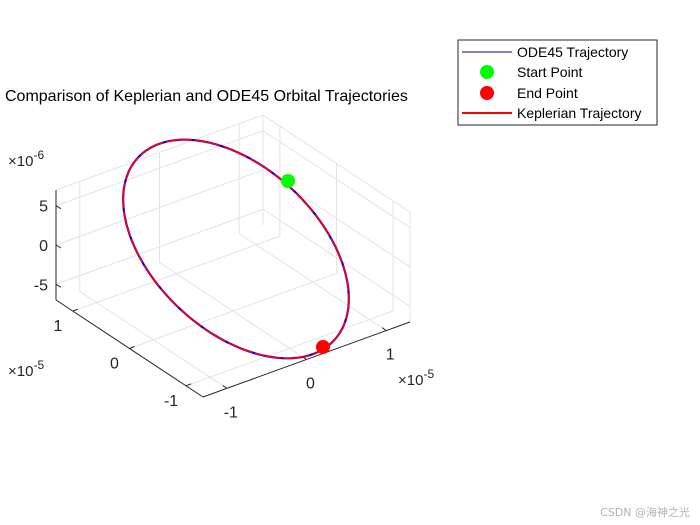 The height and width of the screenshot is (525, 700). Describe the element at coordinates (390, 355) in the screenshot. I see `x-tick-label: 1` at that location.